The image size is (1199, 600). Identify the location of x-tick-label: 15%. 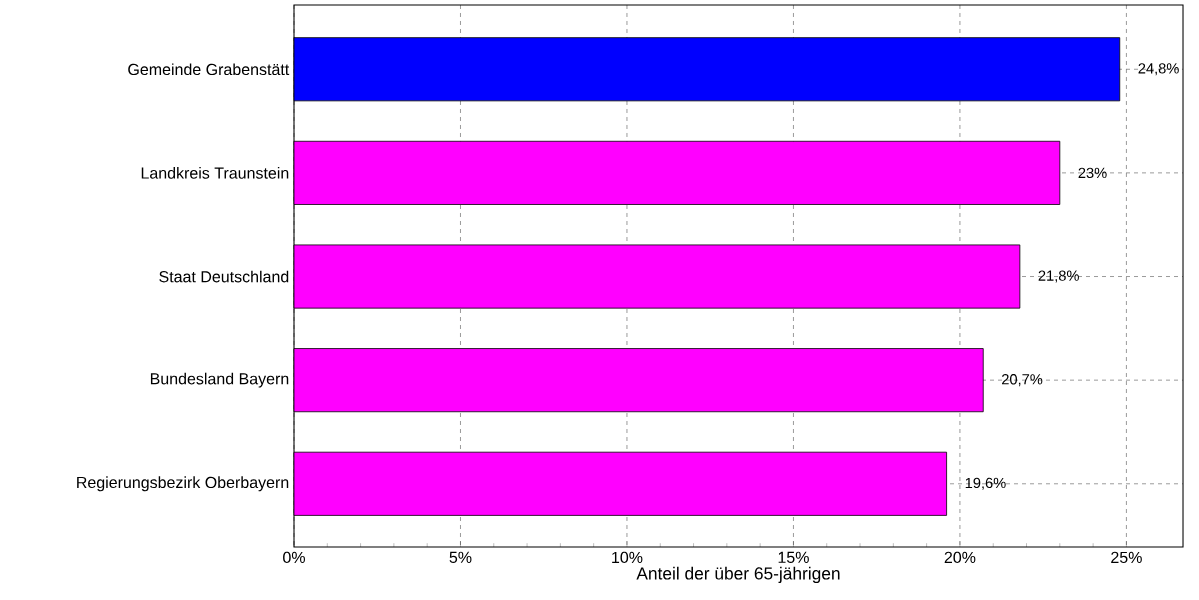
(793, 557).